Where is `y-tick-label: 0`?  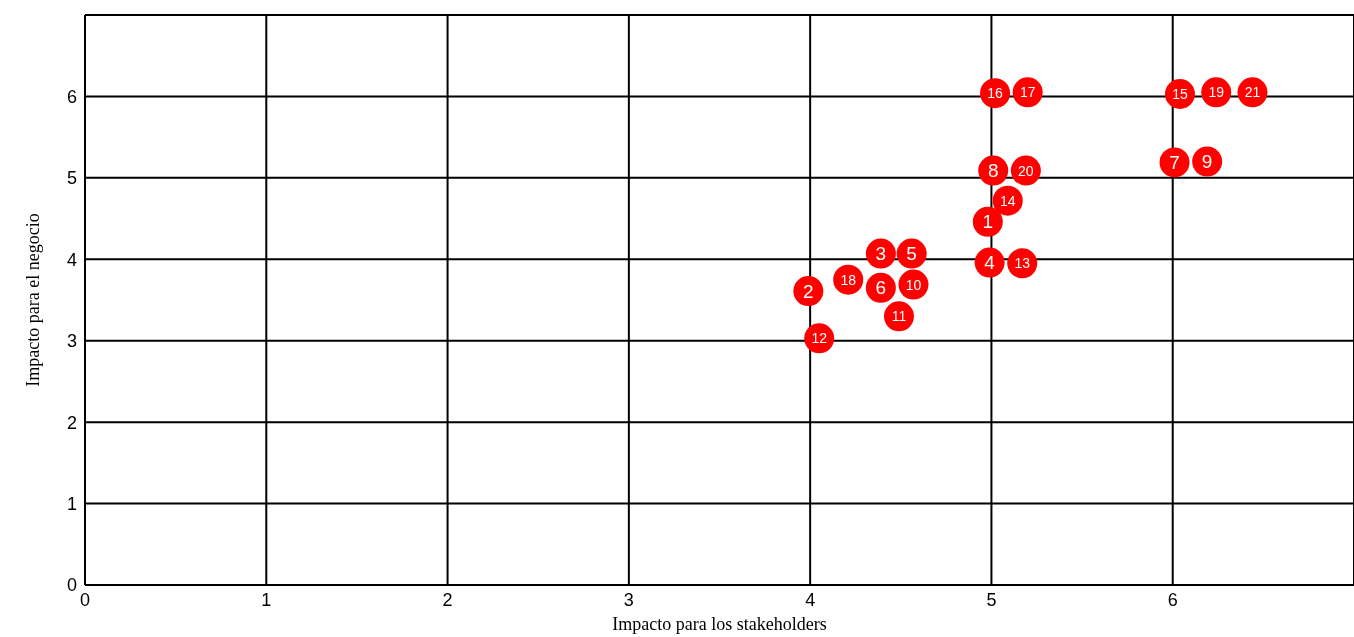
y-tick-label: 0 is located at coordinates (71, 585).